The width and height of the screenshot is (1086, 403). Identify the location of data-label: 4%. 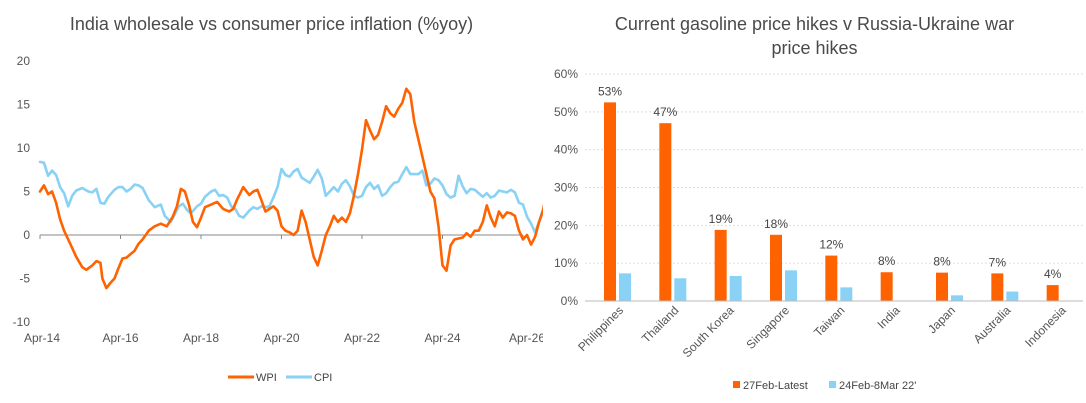
(1053, 274).